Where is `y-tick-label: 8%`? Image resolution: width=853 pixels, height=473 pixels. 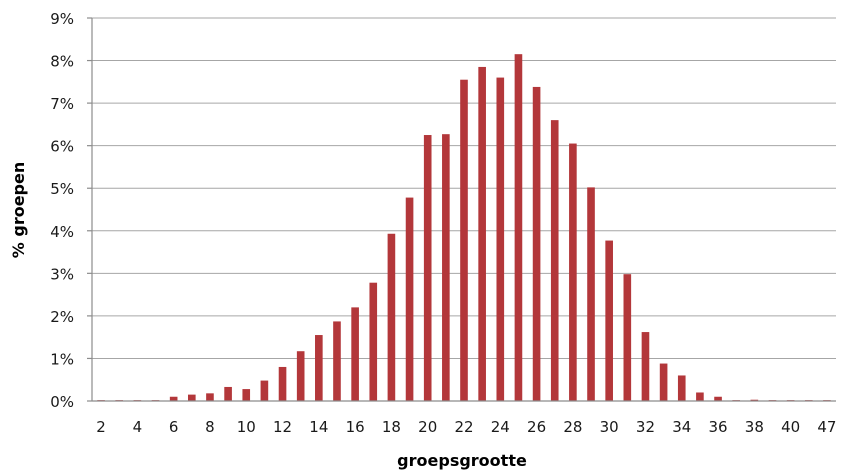 y-tick-label: 8% is located at coordinates (62, 62).